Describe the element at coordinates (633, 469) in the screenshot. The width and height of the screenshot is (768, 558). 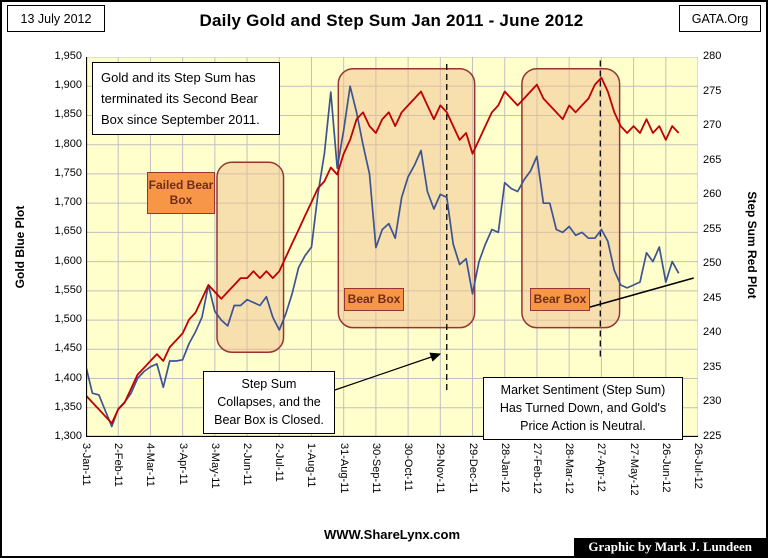
I see `x-axis-tick-label: 27-May-12` at that location.